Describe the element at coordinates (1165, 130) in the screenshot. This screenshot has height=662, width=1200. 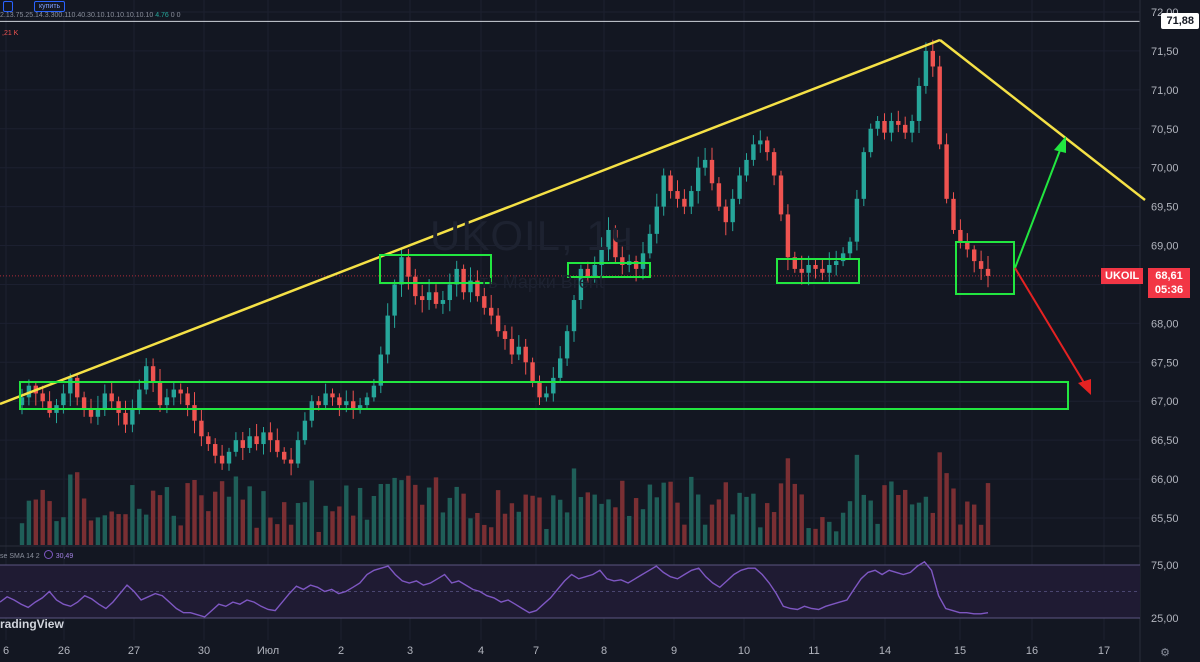
I see `price-tick-label: 70,50` at that location.